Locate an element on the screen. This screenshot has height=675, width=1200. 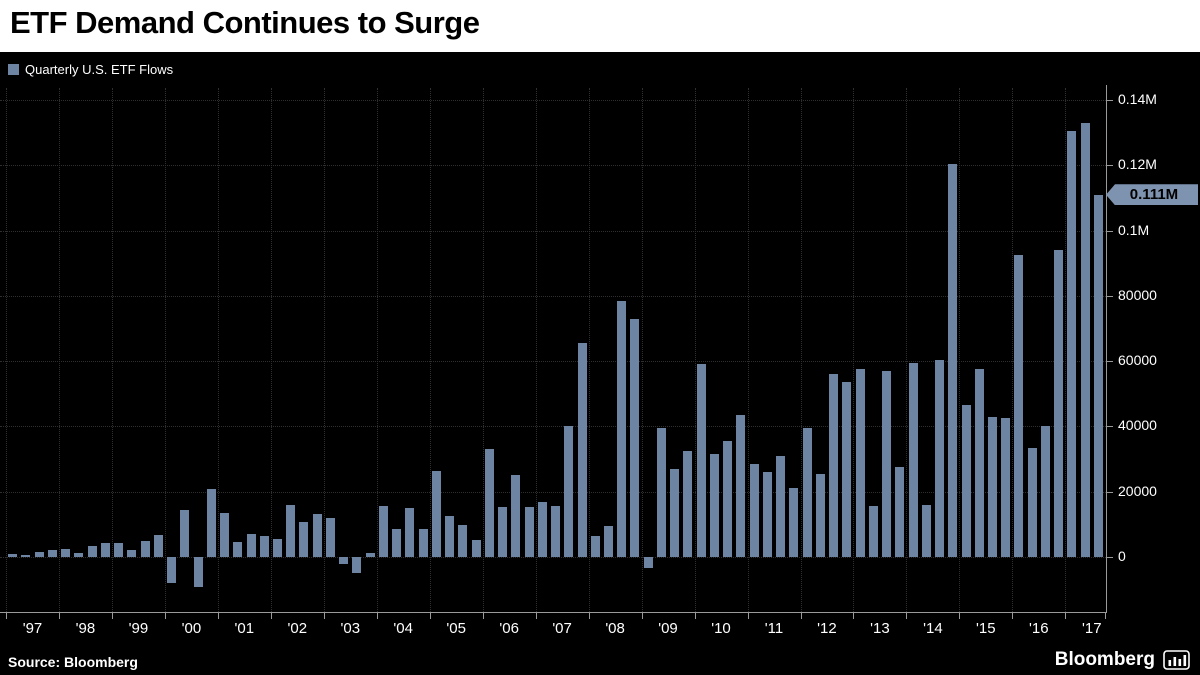
x-axis-label: '07 is located at coordinates (562, 628).